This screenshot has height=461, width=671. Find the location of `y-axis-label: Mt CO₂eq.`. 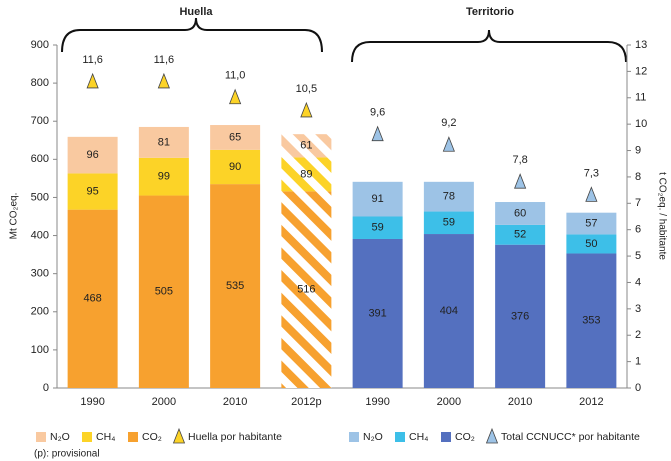

y-axis-label: Mt CO₂eq. is located at coordinates (14, 216).